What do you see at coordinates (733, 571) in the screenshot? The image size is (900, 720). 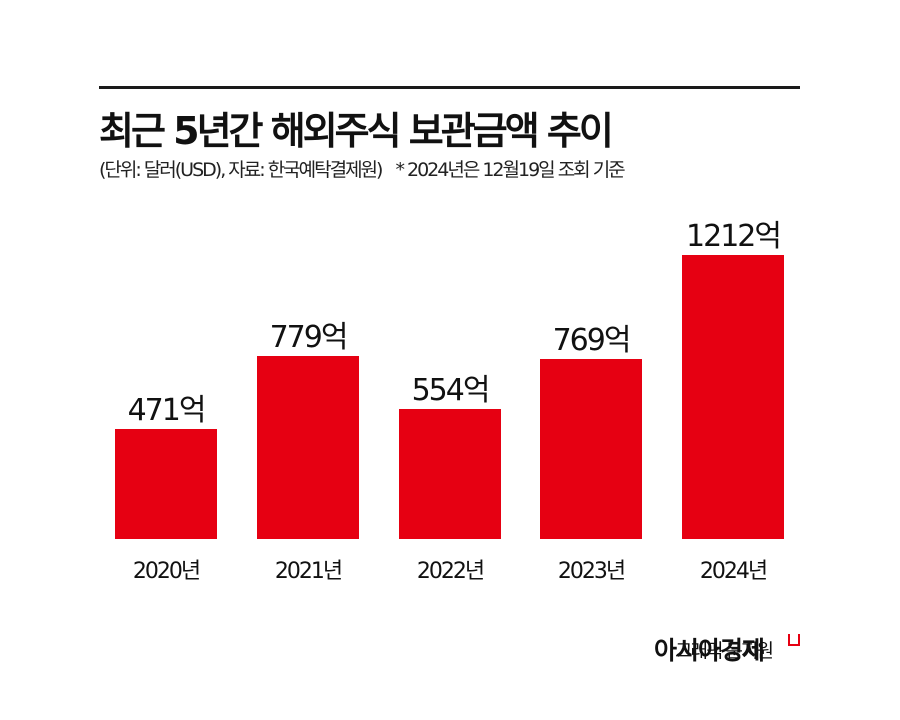 I see `category-label: 2024년` at bounding box center [733, 571].